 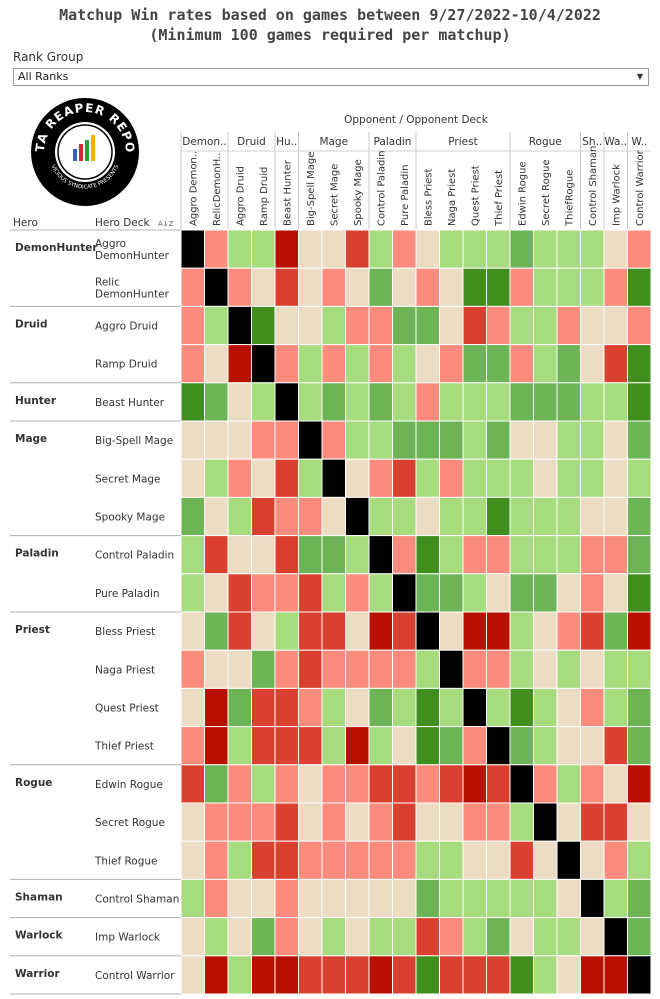 What do you see at coordinates (166, 224) in the screenshot?
I see `sort-icon: A↓Z` at bounding box center [166, 224].